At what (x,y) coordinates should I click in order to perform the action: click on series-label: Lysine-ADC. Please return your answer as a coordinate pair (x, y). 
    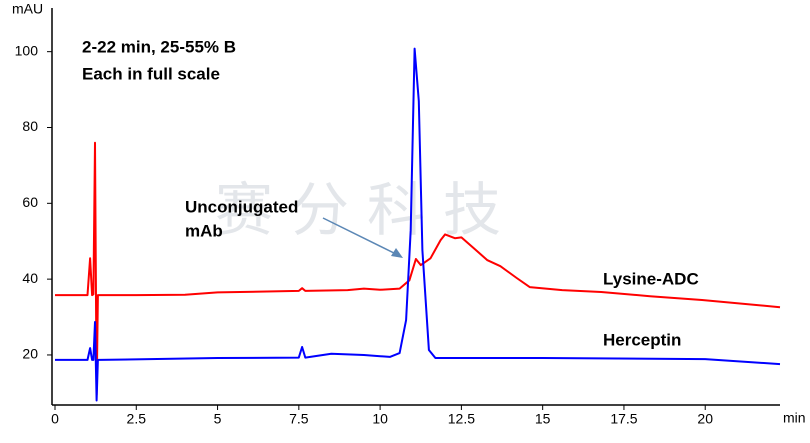
    Looking at the image, I should click on (651, 278).